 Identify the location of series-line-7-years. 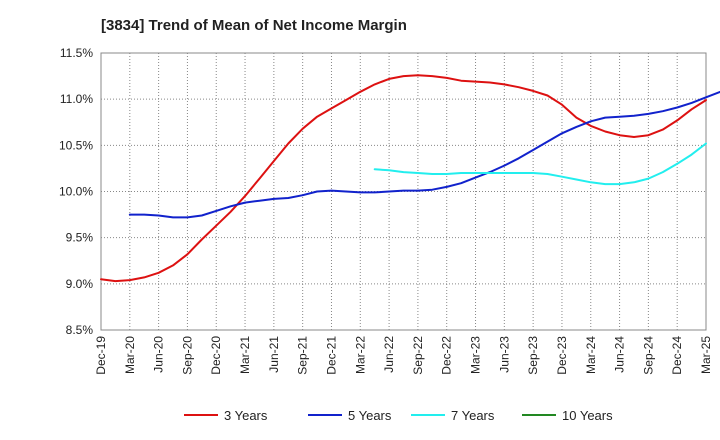
(540, 164).